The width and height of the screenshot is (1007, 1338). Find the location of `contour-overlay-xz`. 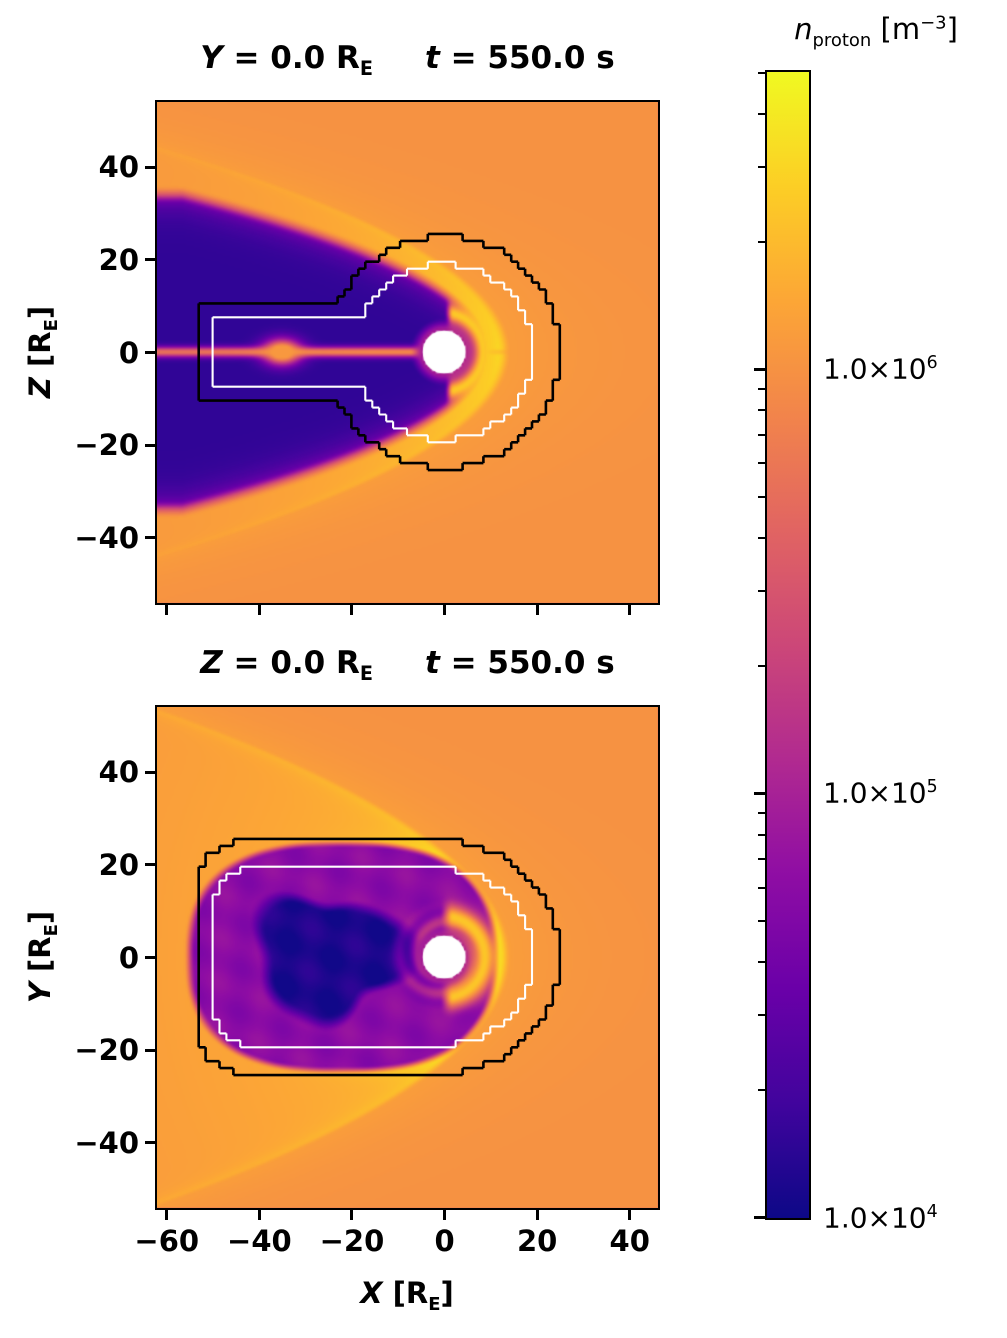

contour-overlay-xz is located at coordinates (379, 352).